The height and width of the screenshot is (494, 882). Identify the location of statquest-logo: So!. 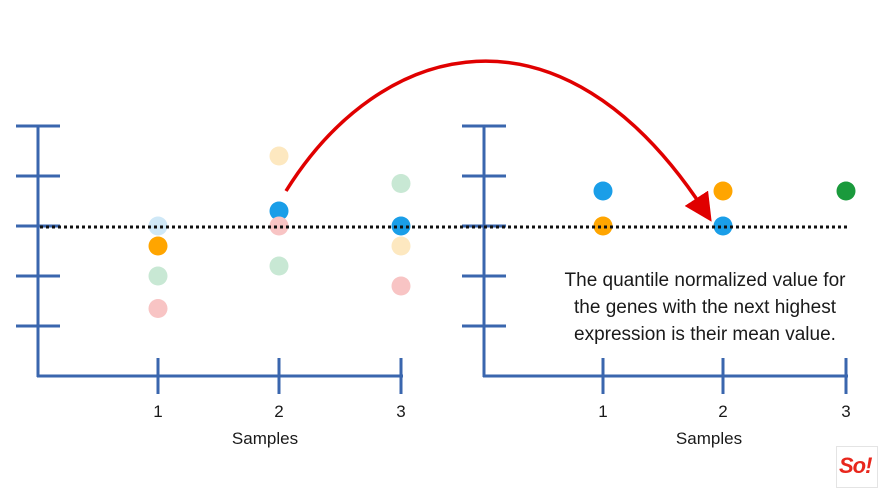
(857, 467).